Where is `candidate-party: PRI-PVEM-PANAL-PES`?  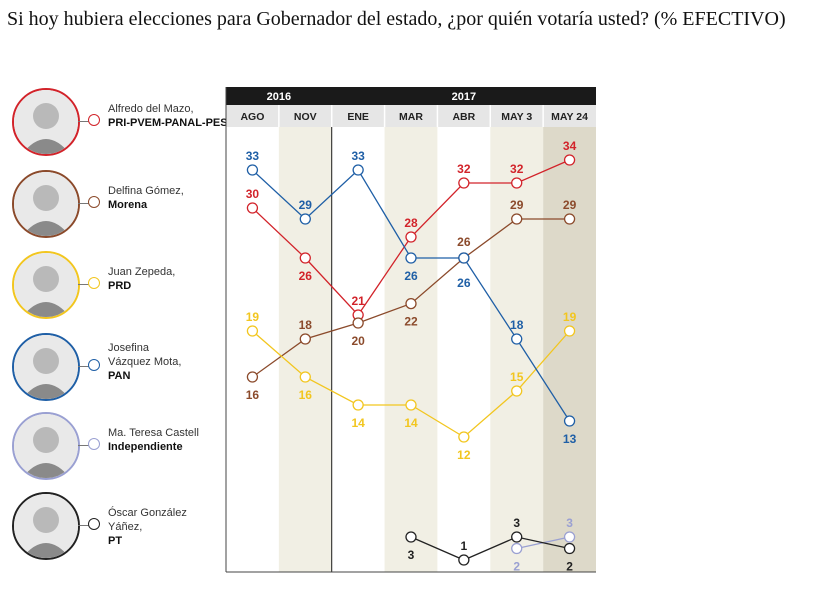 candidate-party: PRI-PVEM-PANAL-PES is located at coordinates (168, 123).